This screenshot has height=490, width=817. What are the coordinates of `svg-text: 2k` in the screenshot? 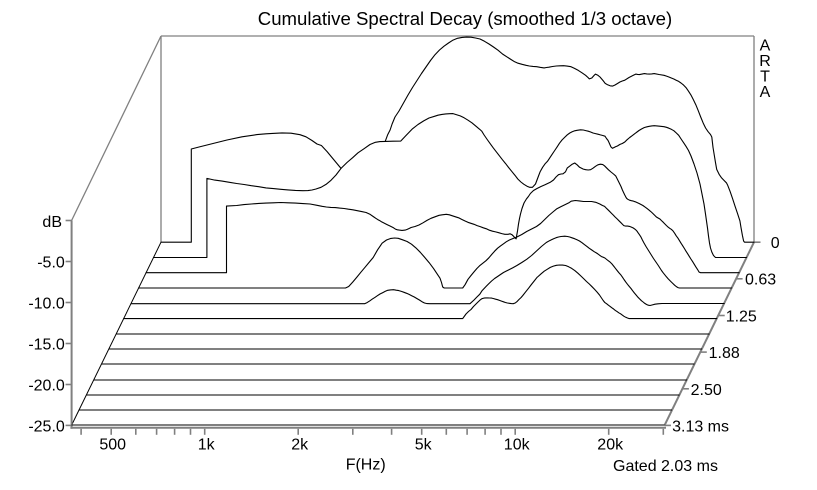 It's located at (300, 445).